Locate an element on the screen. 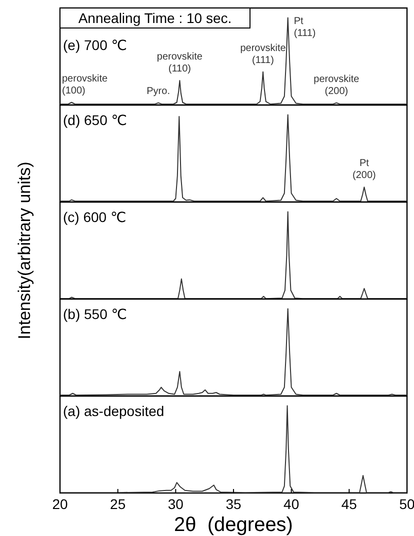 The height and width of the screenshot is (536, 414). annotation: perovskite (110) is located at coordinates (179, 63).